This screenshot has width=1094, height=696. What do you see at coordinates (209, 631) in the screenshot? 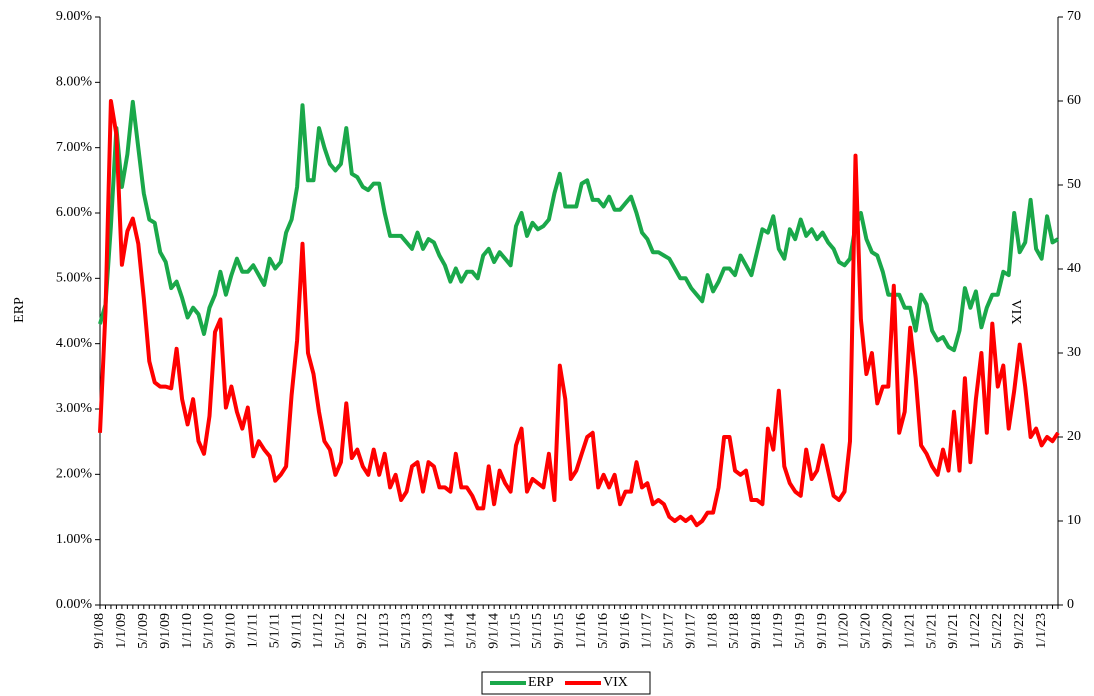
I see `x-tick-label: 5/1/10` at bounding box center [209, 631].